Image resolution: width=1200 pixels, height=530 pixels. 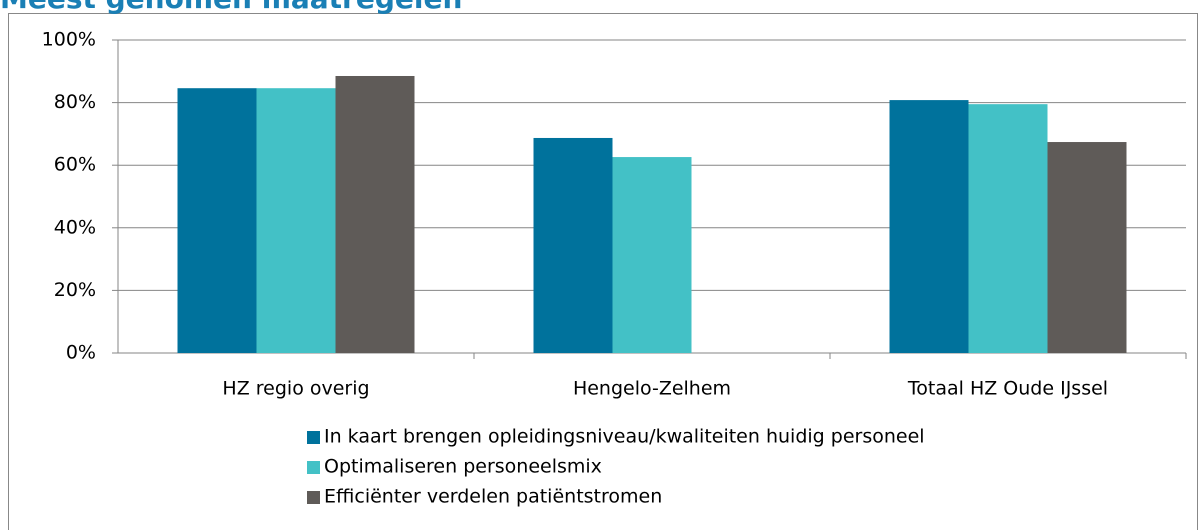 I want to click on y-tick-label: 40%, so click(x=75, y=227).